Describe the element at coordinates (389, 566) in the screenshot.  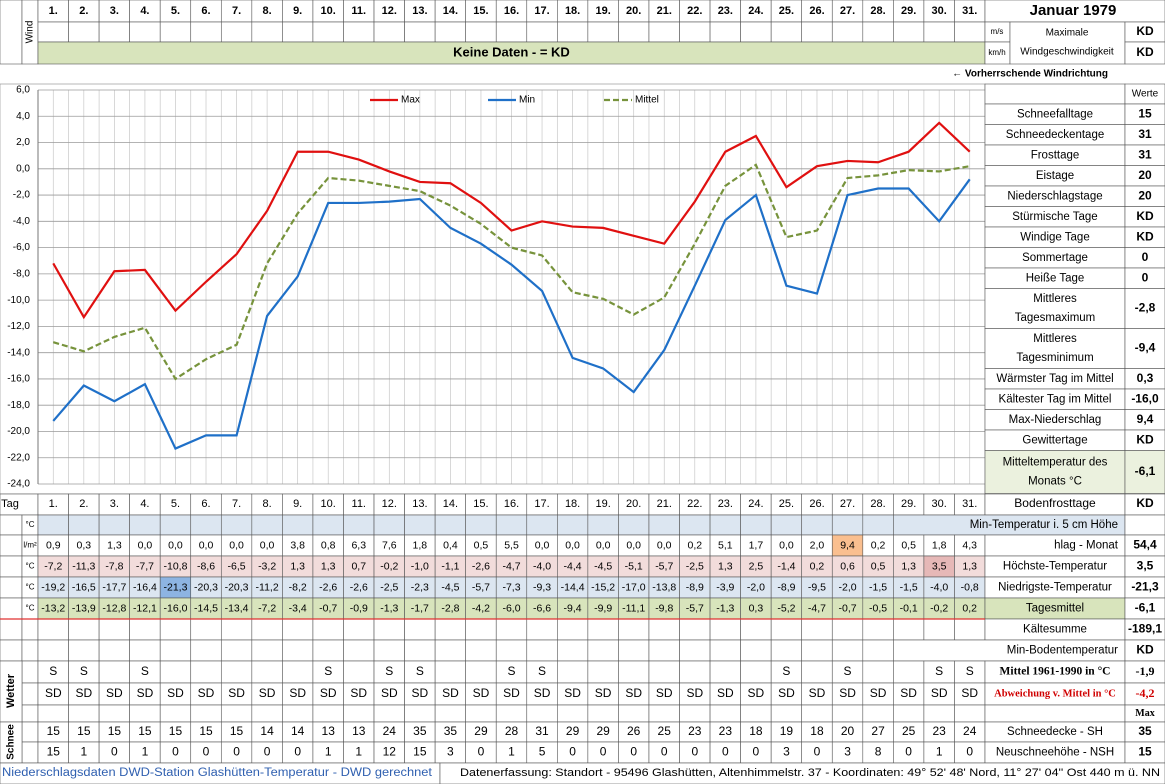
I see `day-value: -0,2` at that location.